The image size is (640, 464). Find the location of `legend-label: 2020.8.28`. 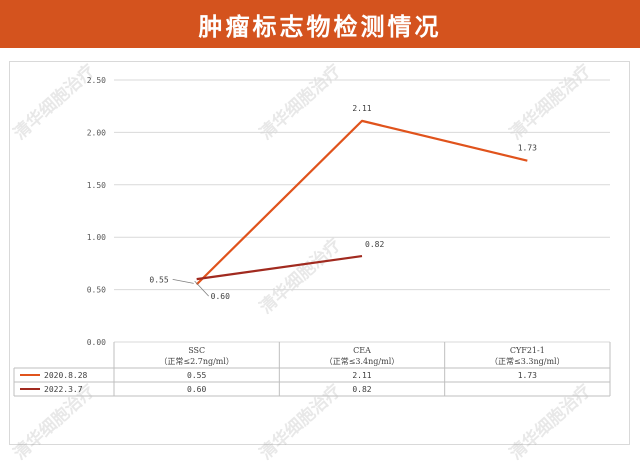

legend-label: 2020.8.28 is located at coordinates (66, 375).